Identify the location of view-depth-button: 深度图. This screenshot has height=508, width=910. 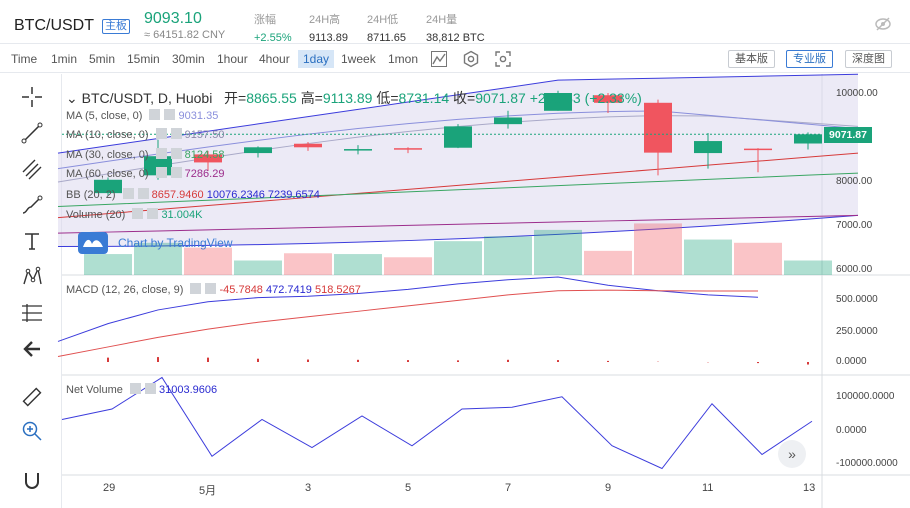
(868, 59).